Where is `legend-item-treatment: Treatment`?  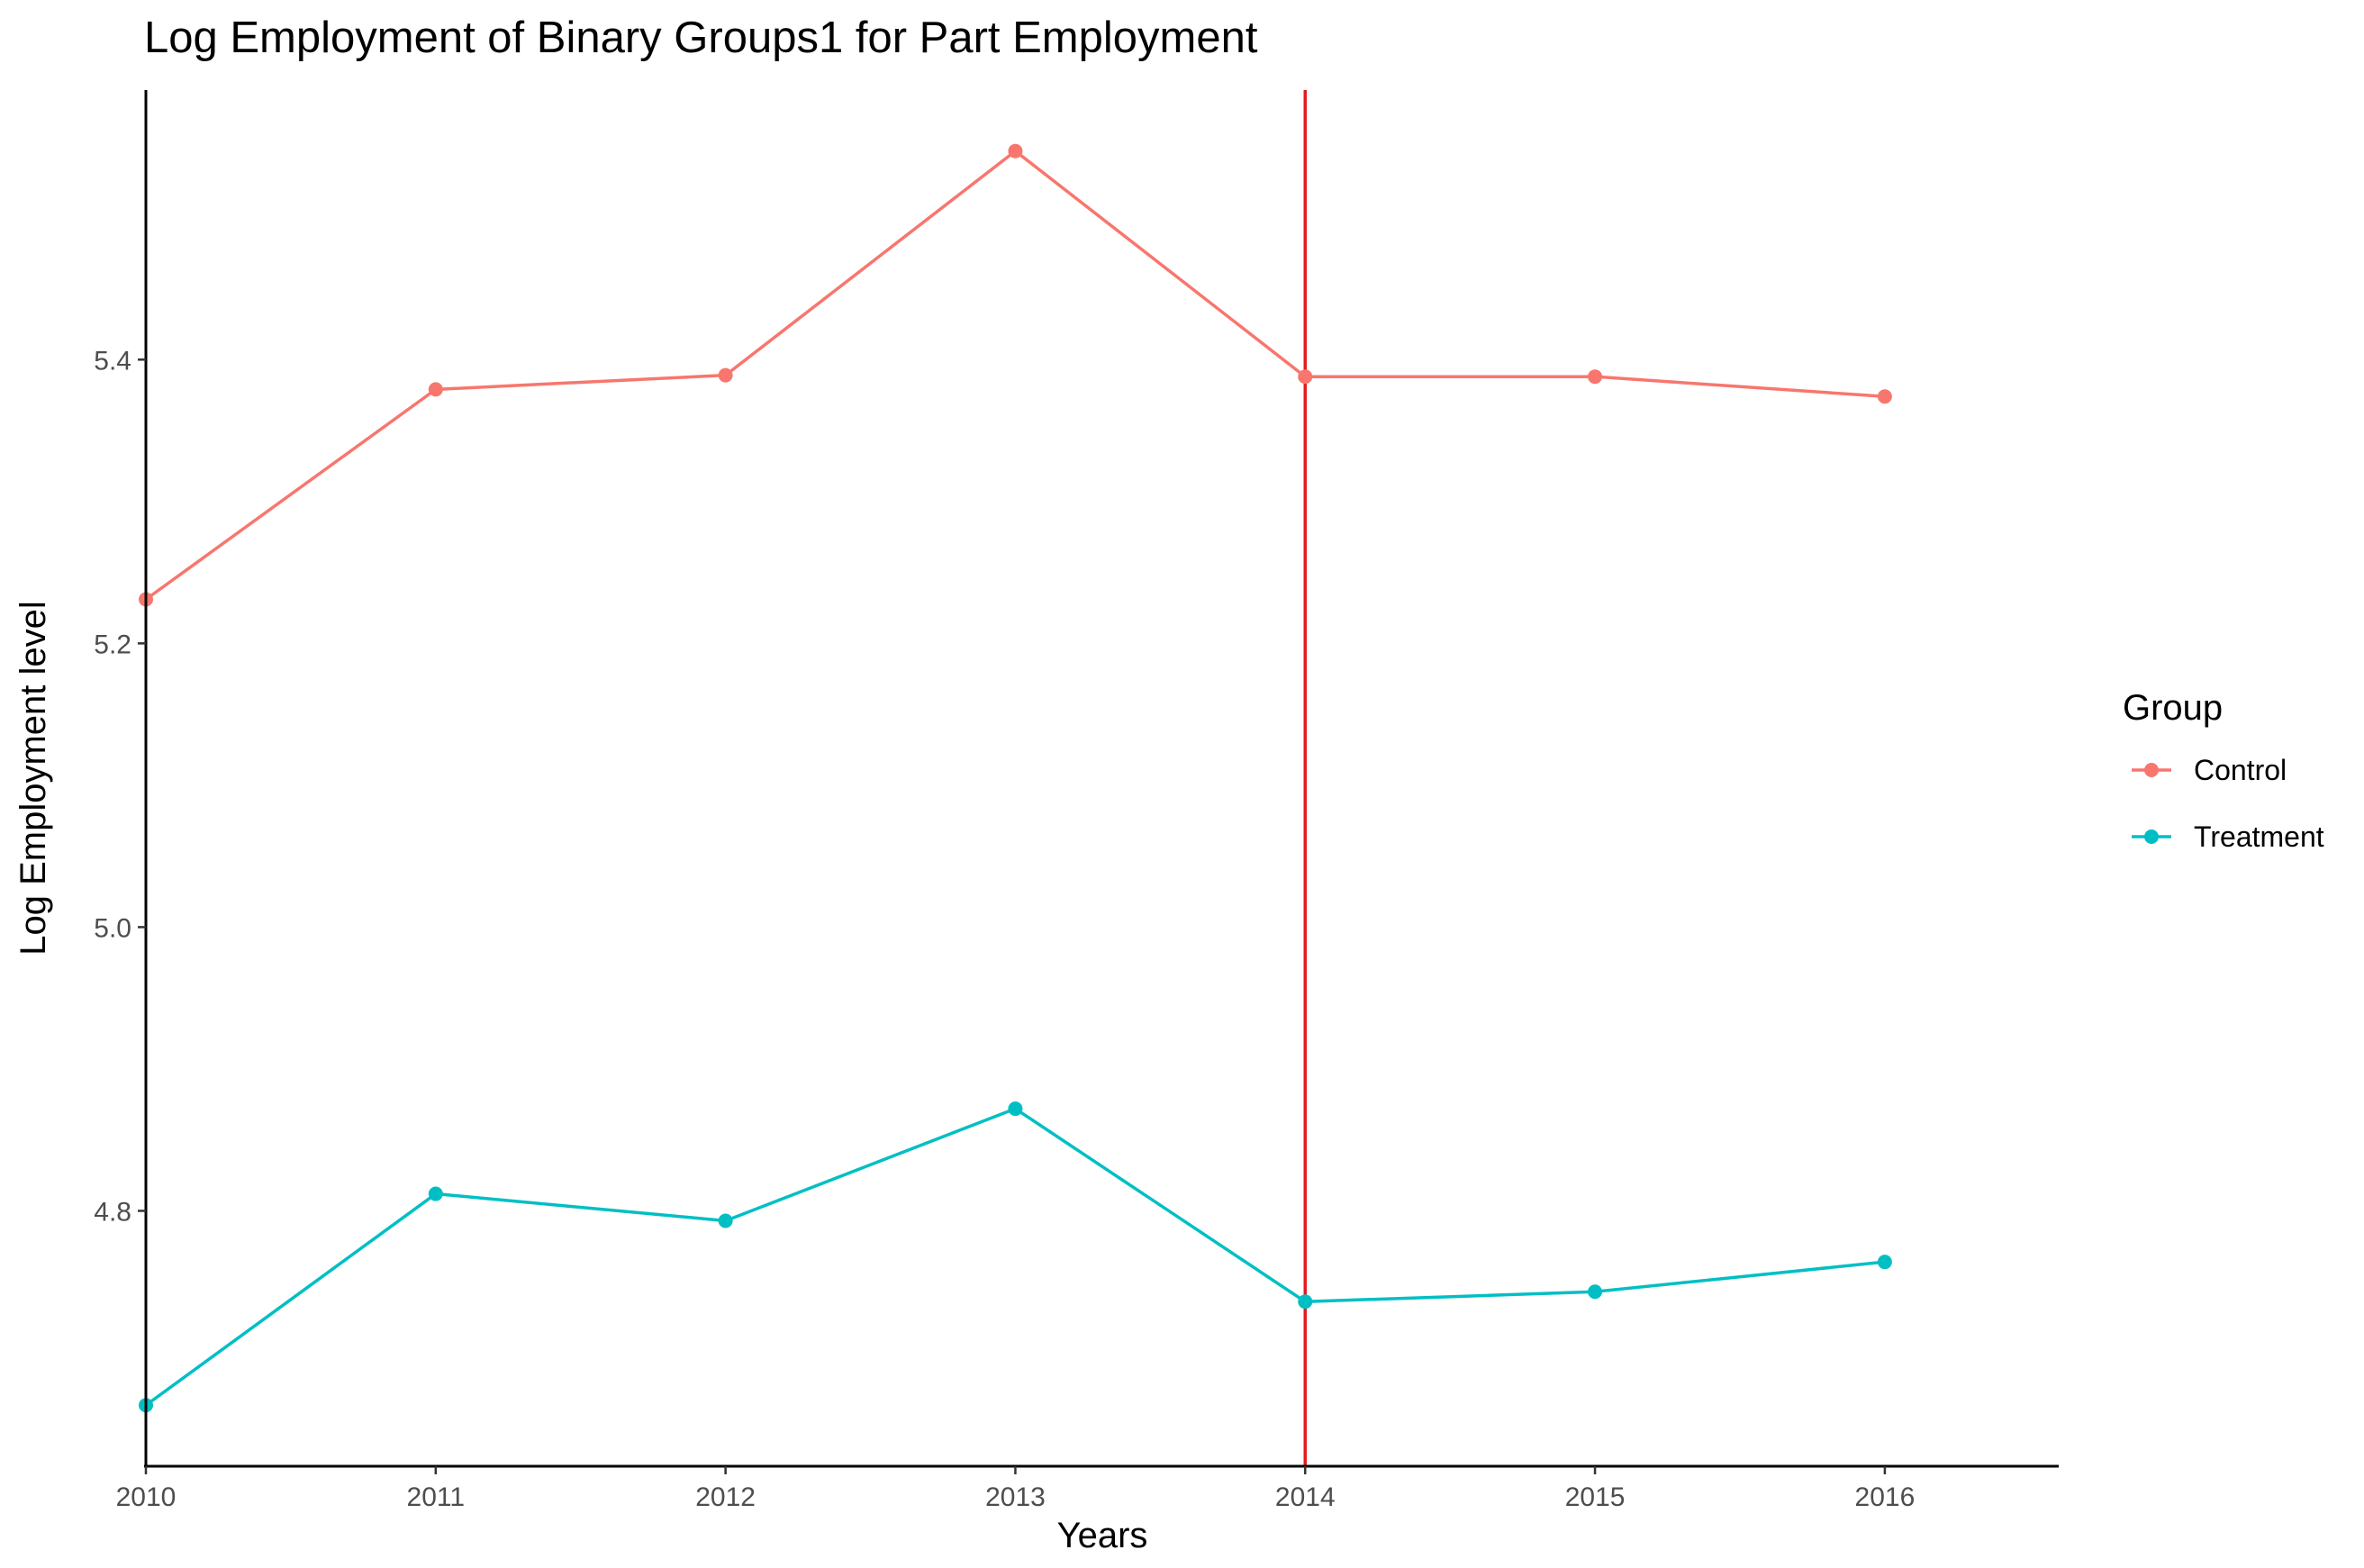
legend-item-treatment: Treatment is located at coordinates (2228, 836).